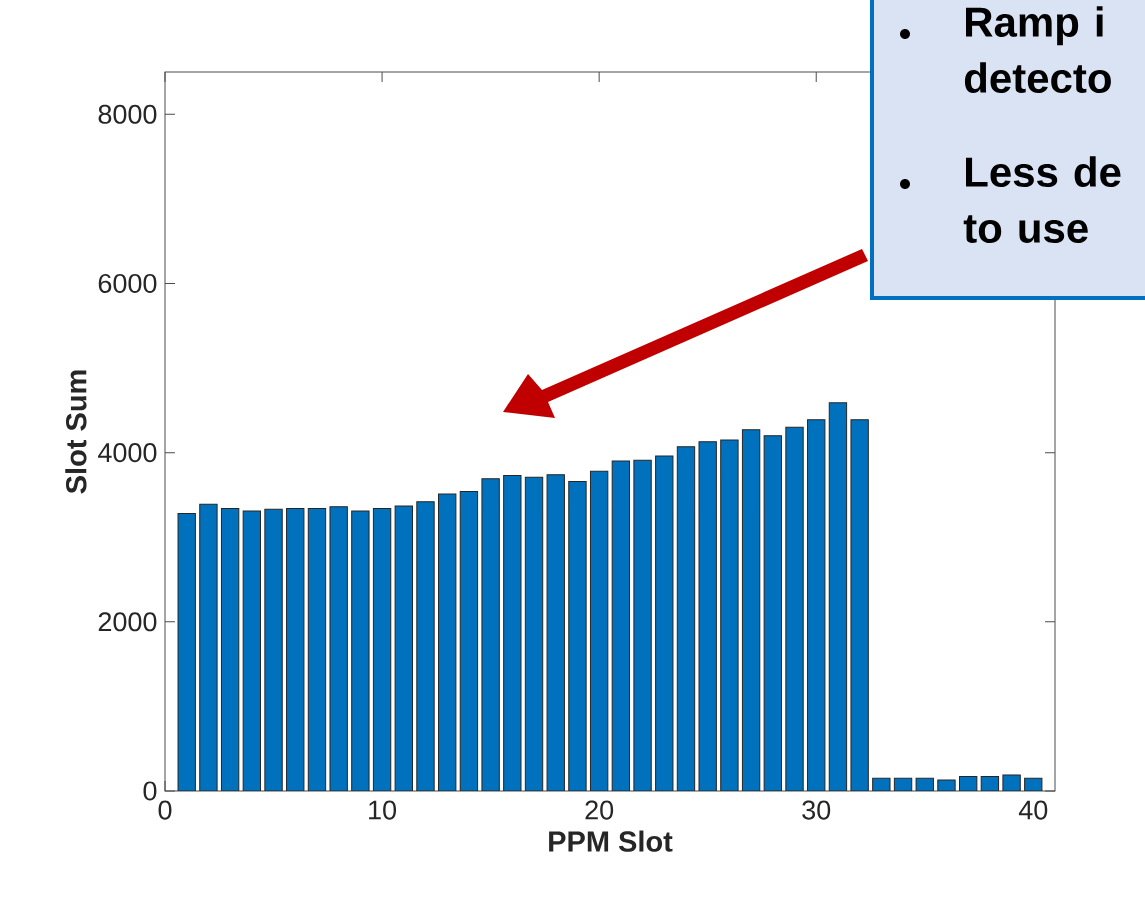 The width and height of the screenshot is (1145, 901). Describe the element at coordinates (611, 841) in the screenshot. I see `x-axis-title: PPM Slot` at that location.